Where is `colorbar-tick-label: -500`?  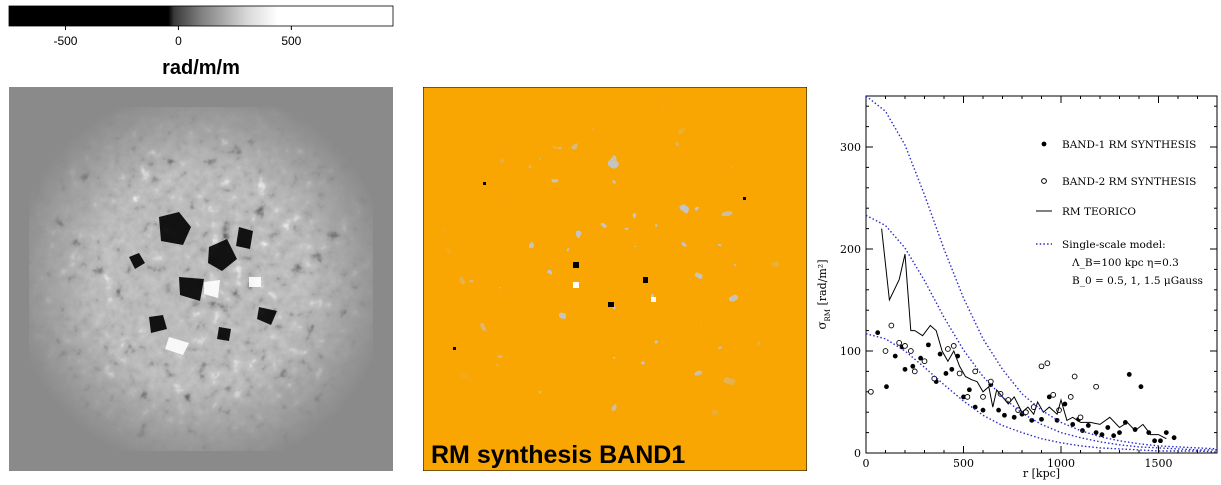 colorbar-tick-label: -500 is located at coordinates (65, 41).